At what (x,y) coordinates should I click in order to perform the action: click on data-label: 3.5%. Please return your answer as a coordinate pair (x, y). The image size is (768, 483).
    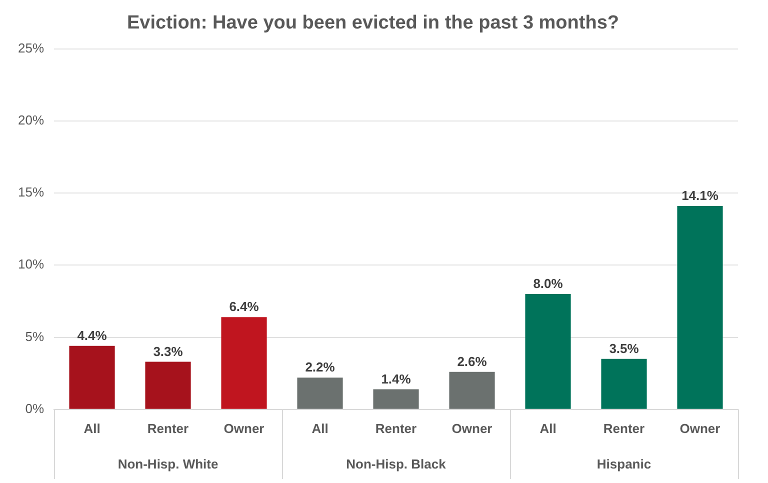
    Looking at the image, I should click on (624, 348).